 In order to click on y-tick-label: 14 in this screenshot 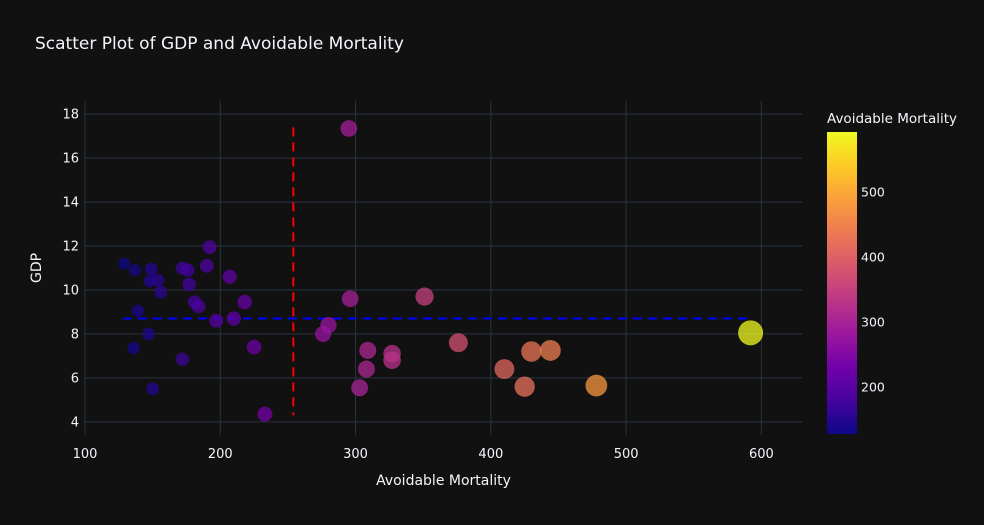, I will do `click(70, 203)`.